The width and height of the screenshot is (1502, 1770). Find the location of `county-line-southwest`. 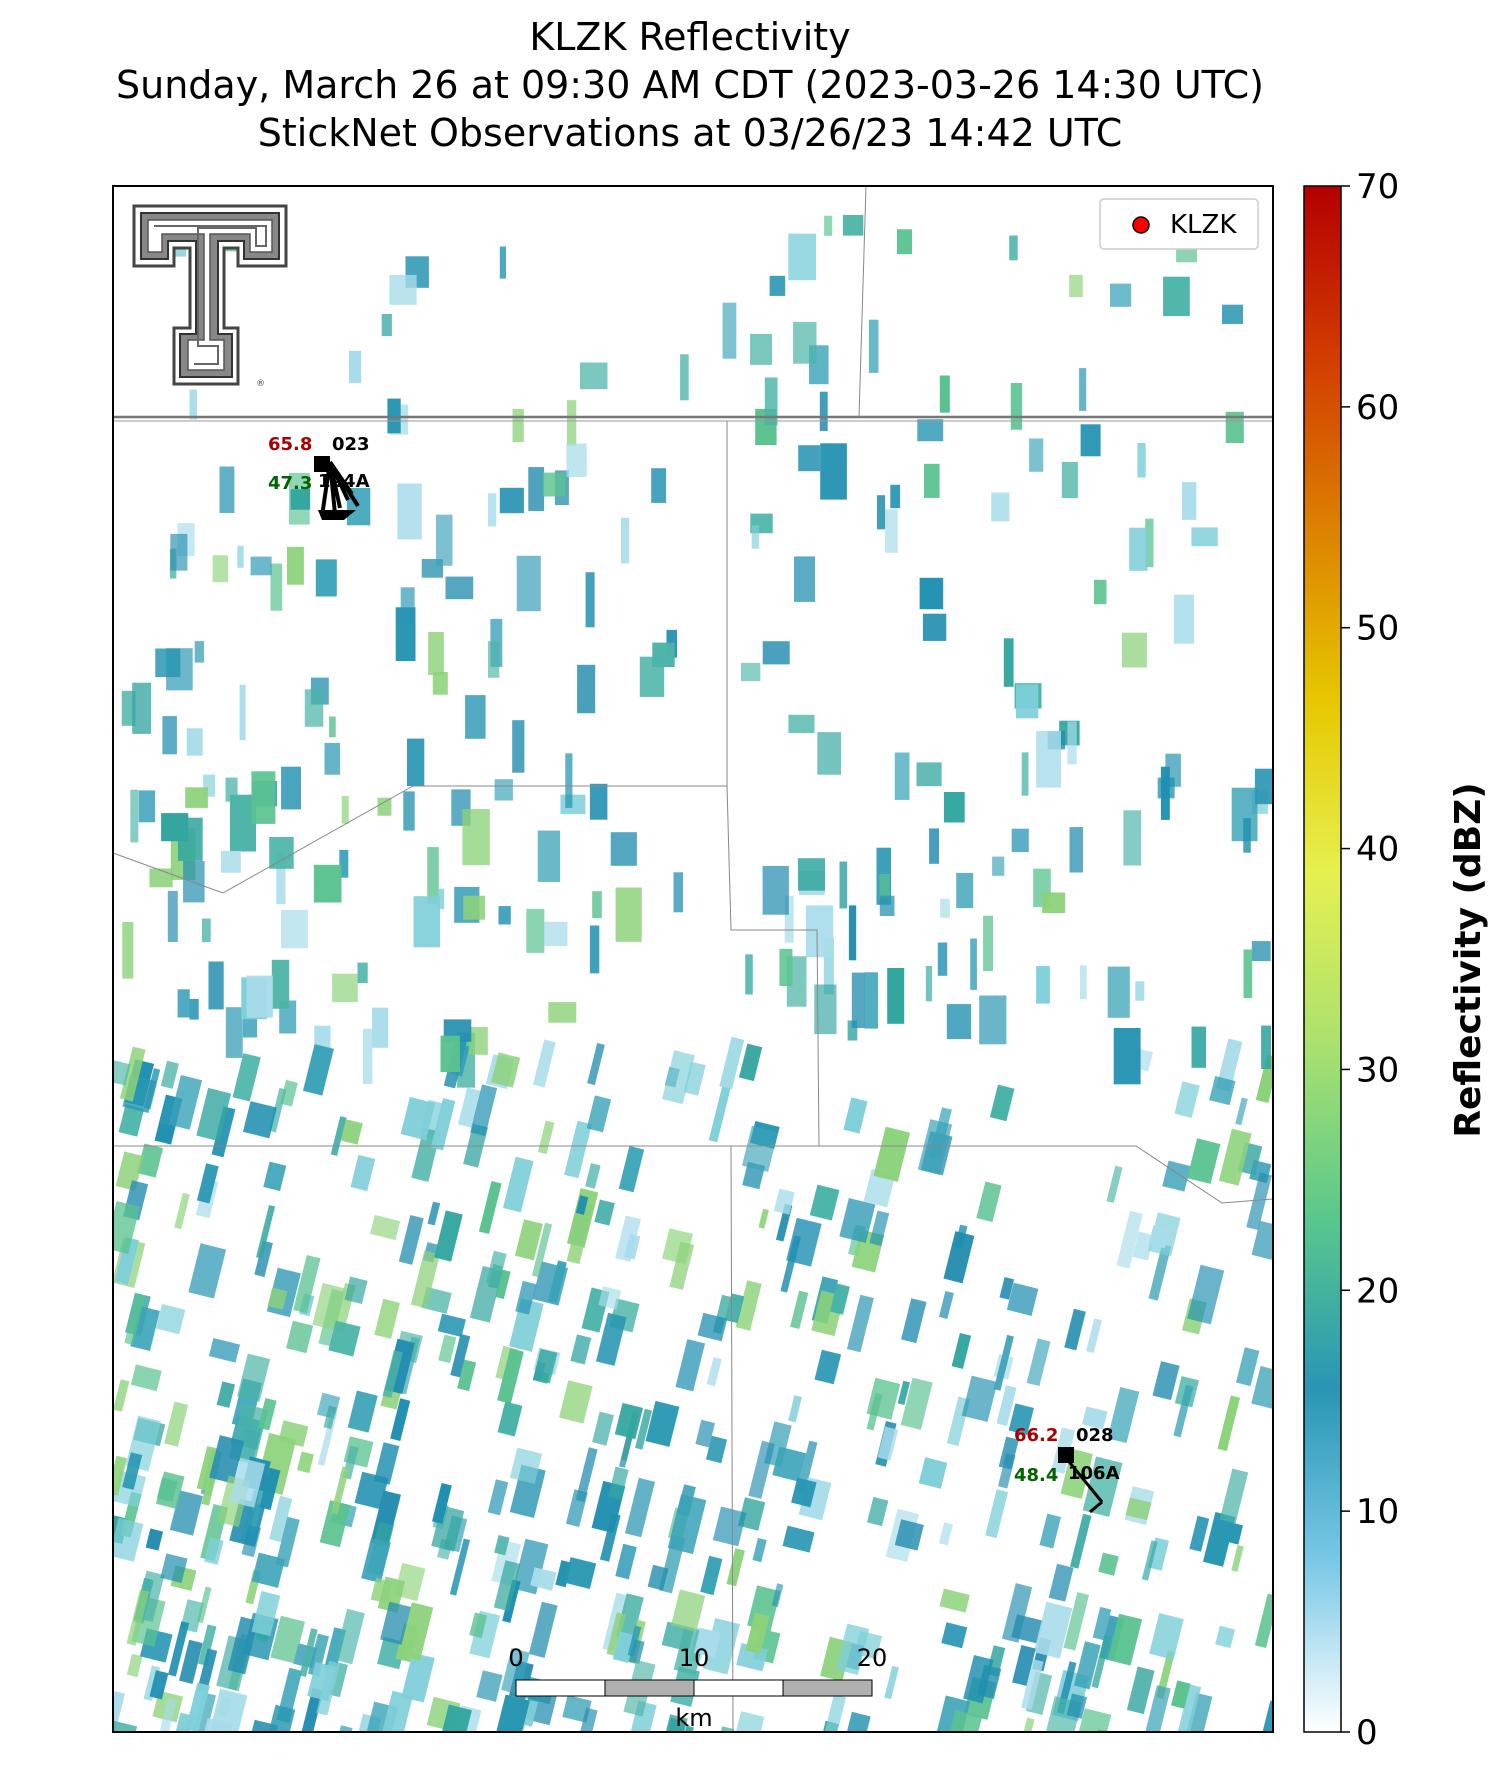

county-line-southwest is located at coordinates (732, 1438).